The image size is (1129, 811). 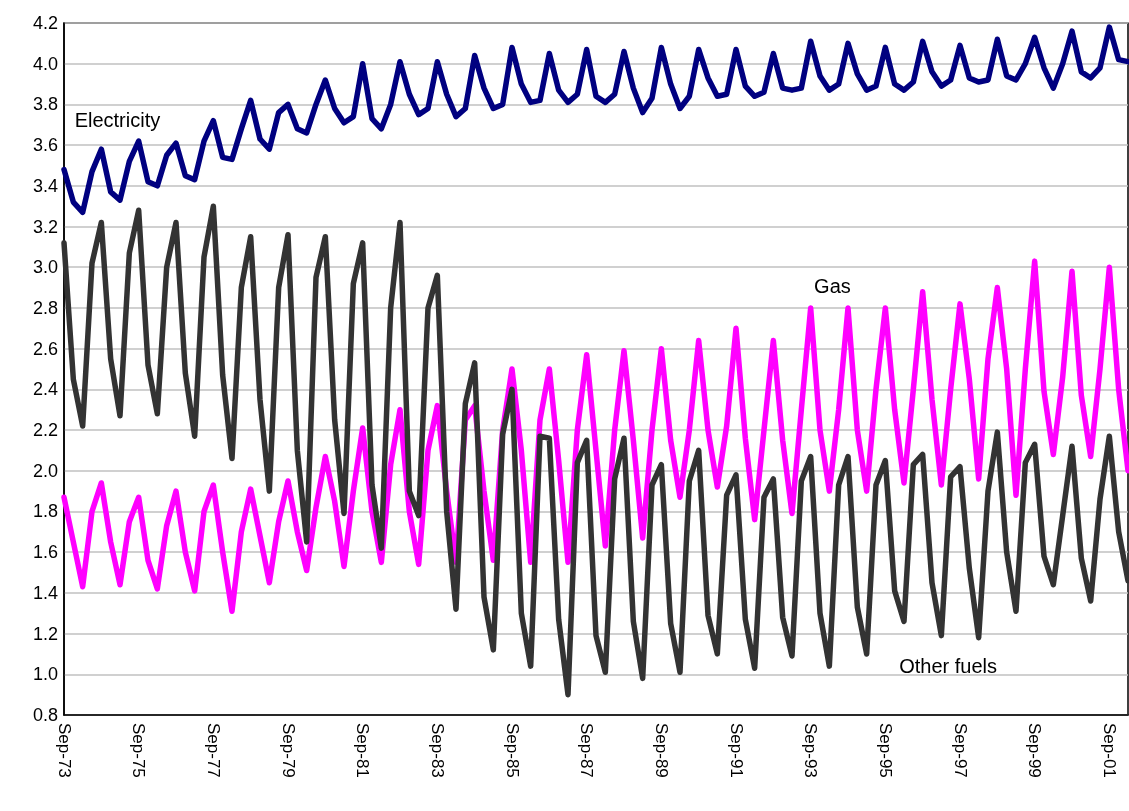 What do you see at coordinates (736, 750) in the screenshot?
I see `x-tick-label: Sep-91` at bounding box center [736, 750].